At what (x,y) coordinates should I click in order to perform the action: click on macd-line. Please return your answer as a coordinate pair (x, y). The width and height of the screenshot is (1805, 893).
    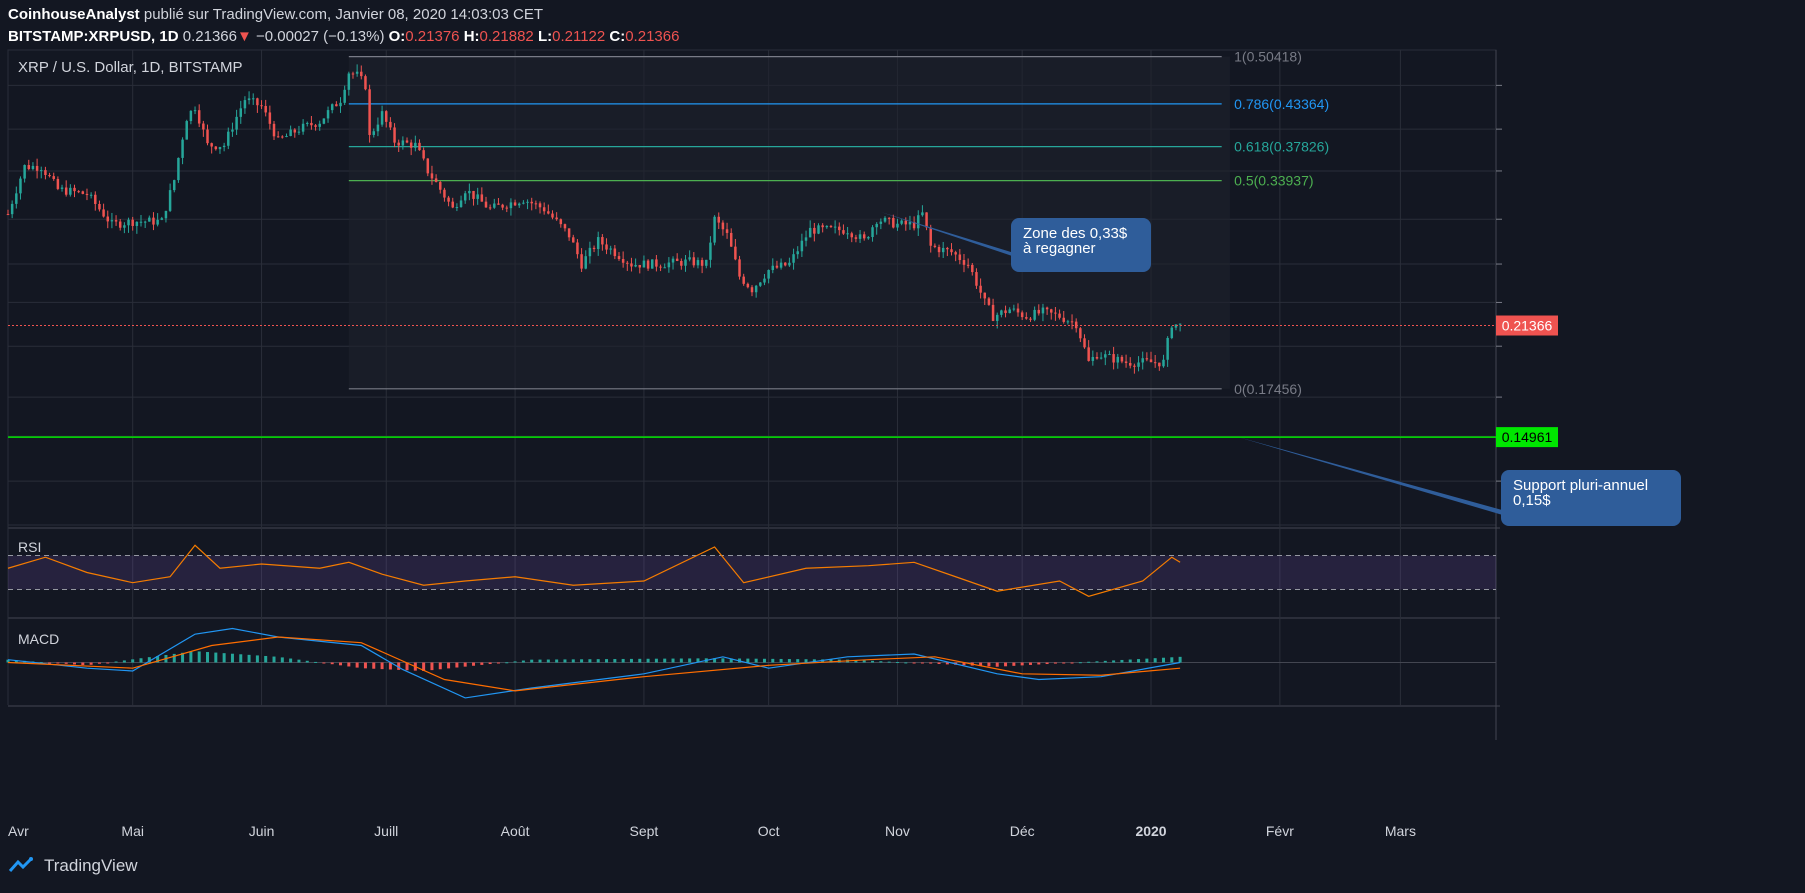
    Looking at the image, I should click on (594, 663).